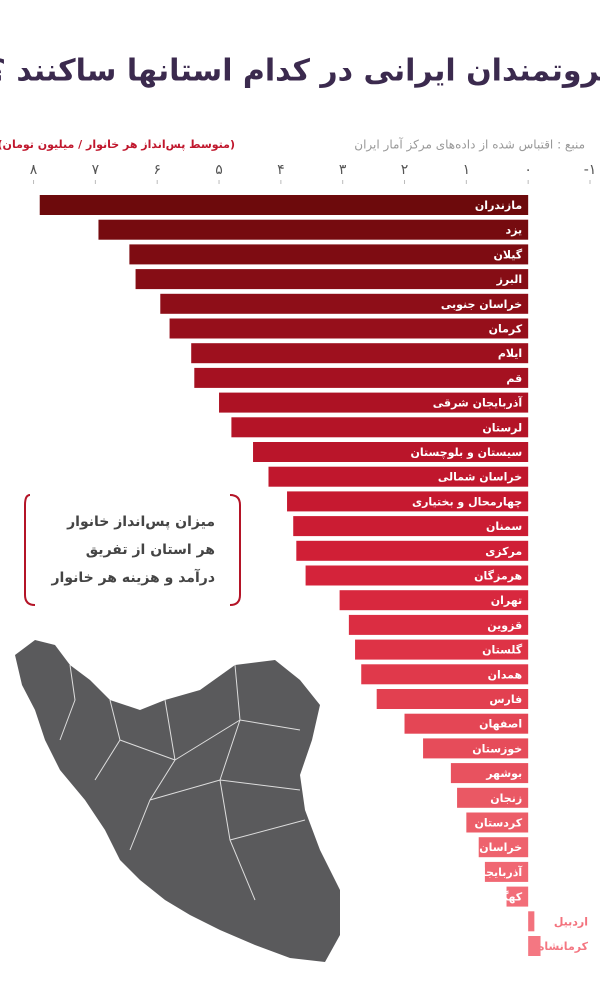 The height and width of the screenshot is (985, 600). What do you see at coordinates (467, 170) in the screenshot?
I see `x-tick-label: ۱` at bounding box center [467, 170].